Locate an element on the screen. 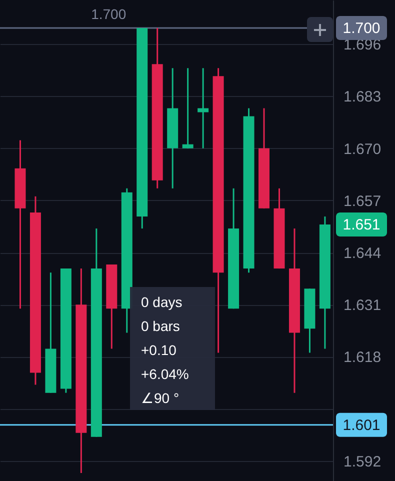  annotation: 1.700 is located at coordinates (108, 14).